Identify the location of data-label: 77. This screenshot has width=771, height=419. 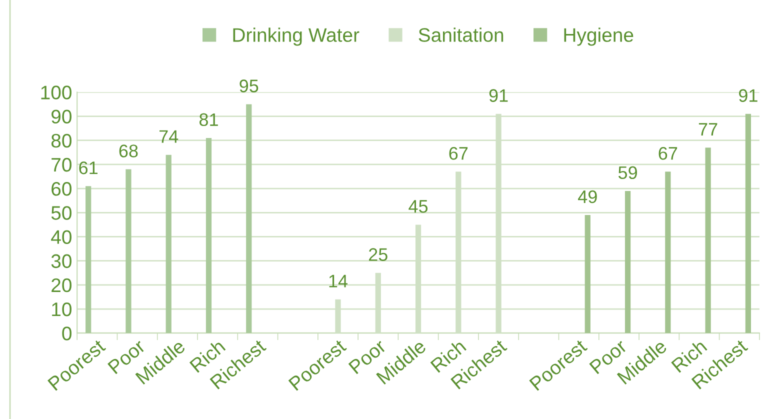
(708, 129).